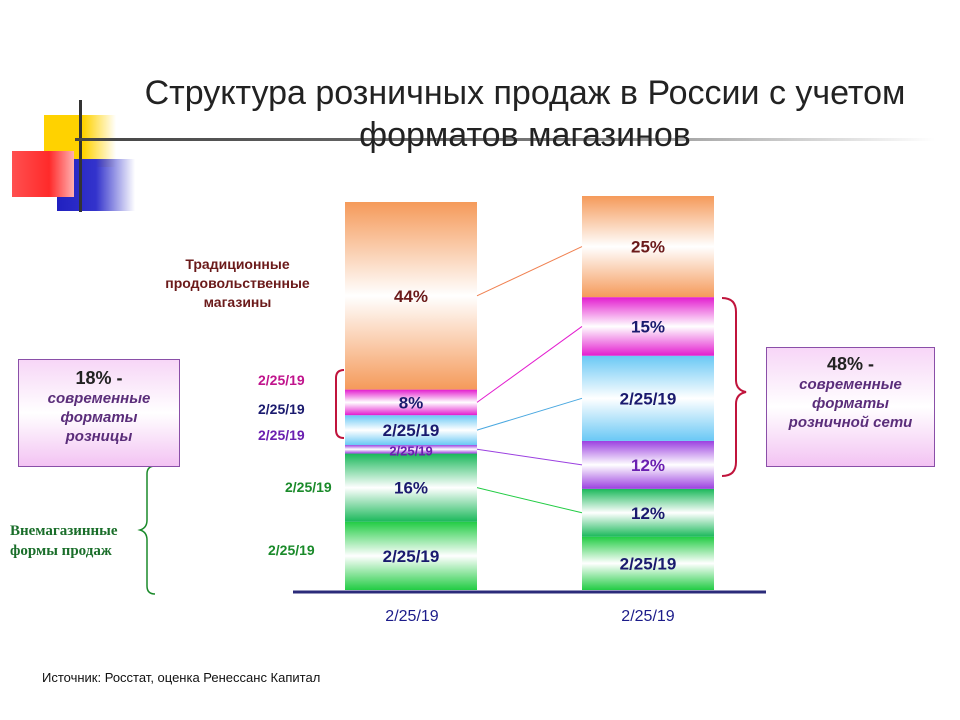 The height and width of the screenshot is (720, 960). I want to click on side-label-hypermarkets: 2/25/19, so click(281, 380).